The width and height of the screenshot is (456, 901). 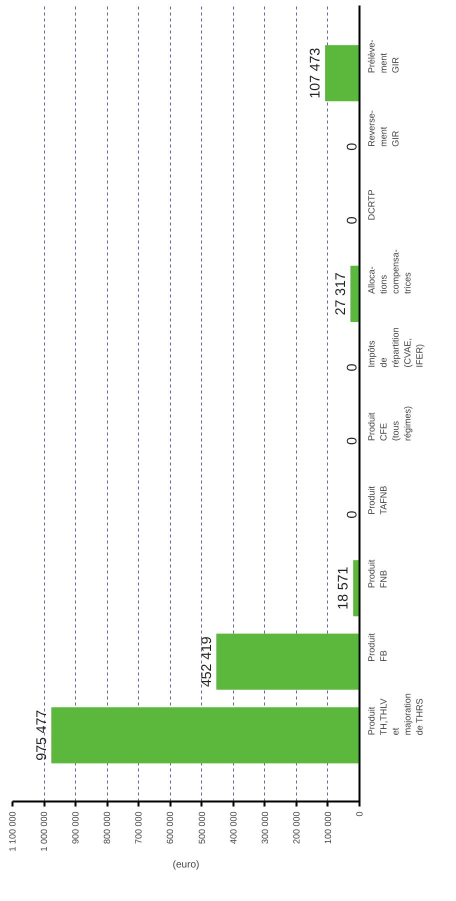 I want to click on x-tick-label: 700 000, so click(x=139, y=827).